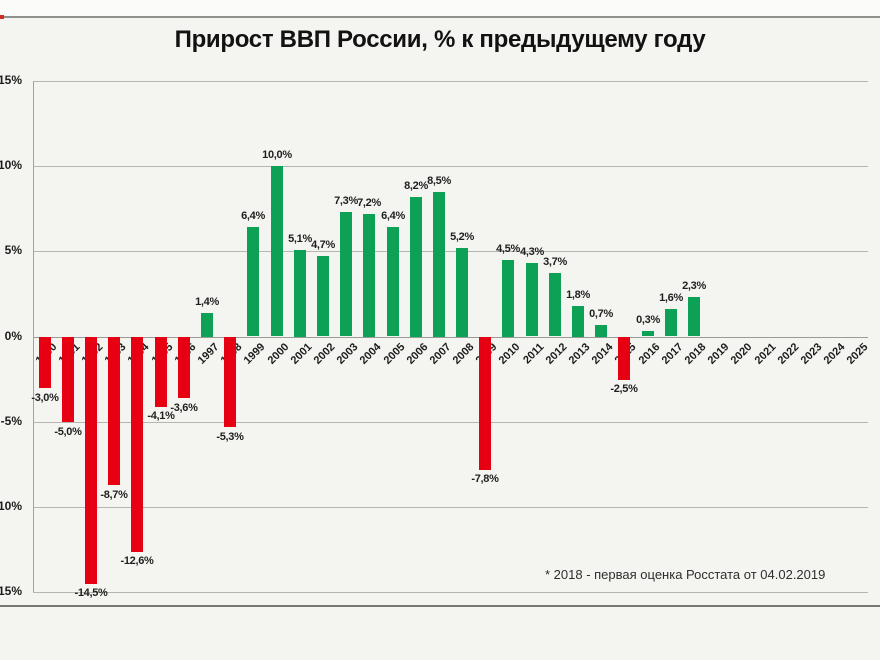  Describe the element at coordinates (624, 389) in the screenshot. I see `value-label-2015: -2,5%` at that location.